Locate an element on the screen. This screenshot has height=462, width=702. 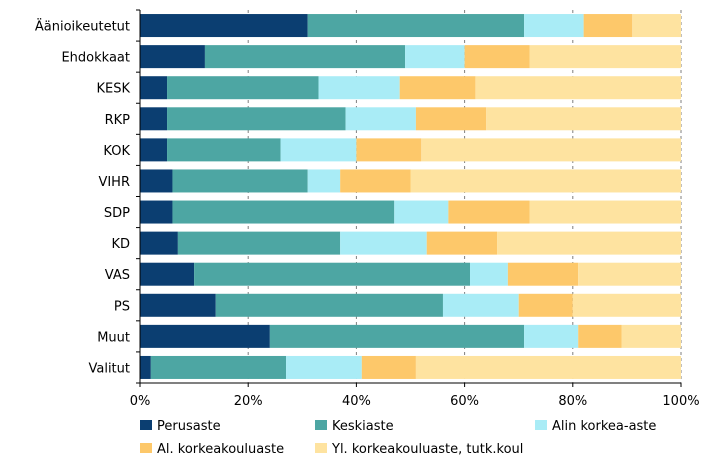
legend-label: Yl. korkeakouluaste, tutk.koul is located at coordinates (427, 449).